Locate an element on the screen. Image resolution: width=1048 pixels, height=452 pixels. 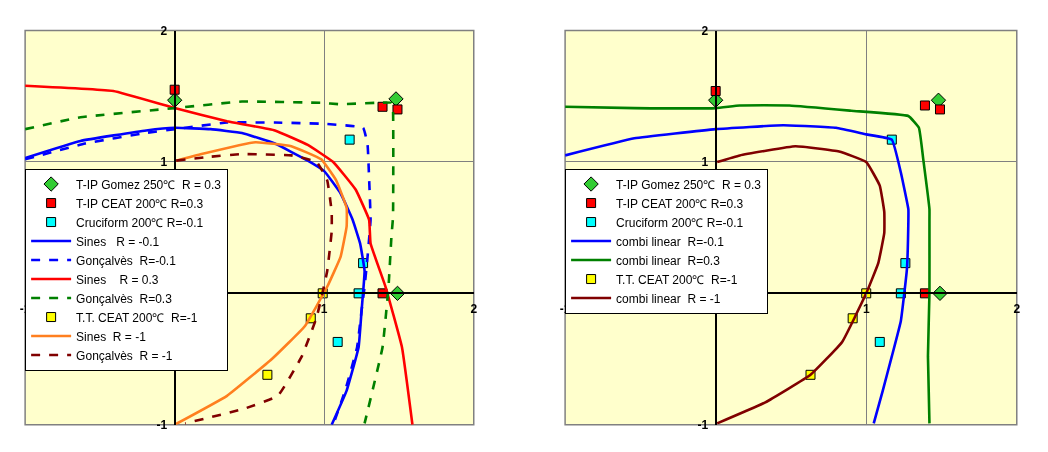
legend-label: combi linear R=0.3 is located at coordinates (668, 260).